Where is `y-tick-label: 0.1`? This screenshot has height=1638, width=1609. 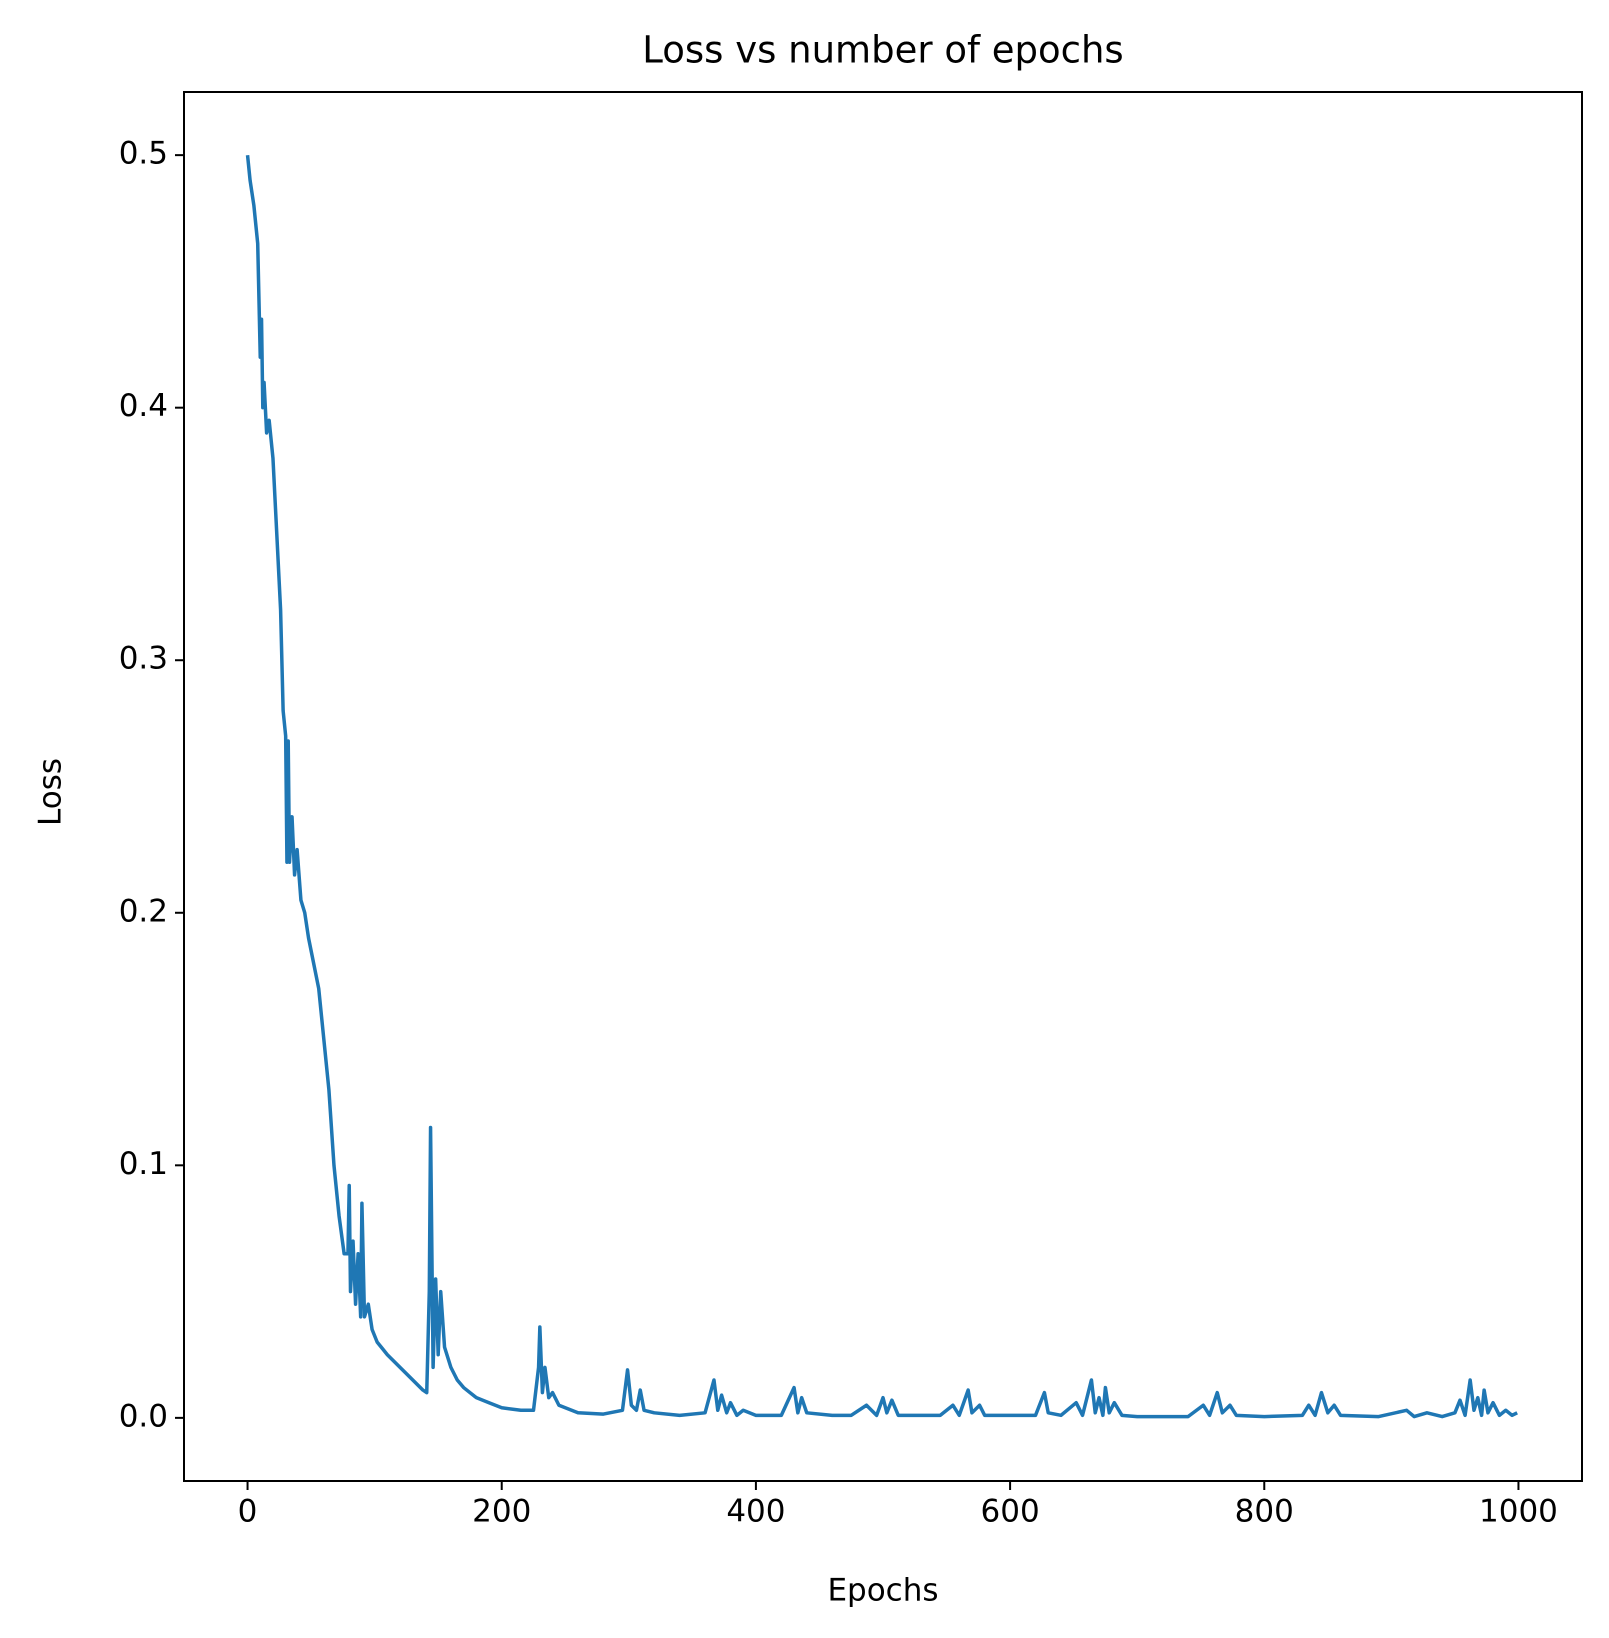 y-tick-label: 0.1 is located at coordinates (143, 1164).